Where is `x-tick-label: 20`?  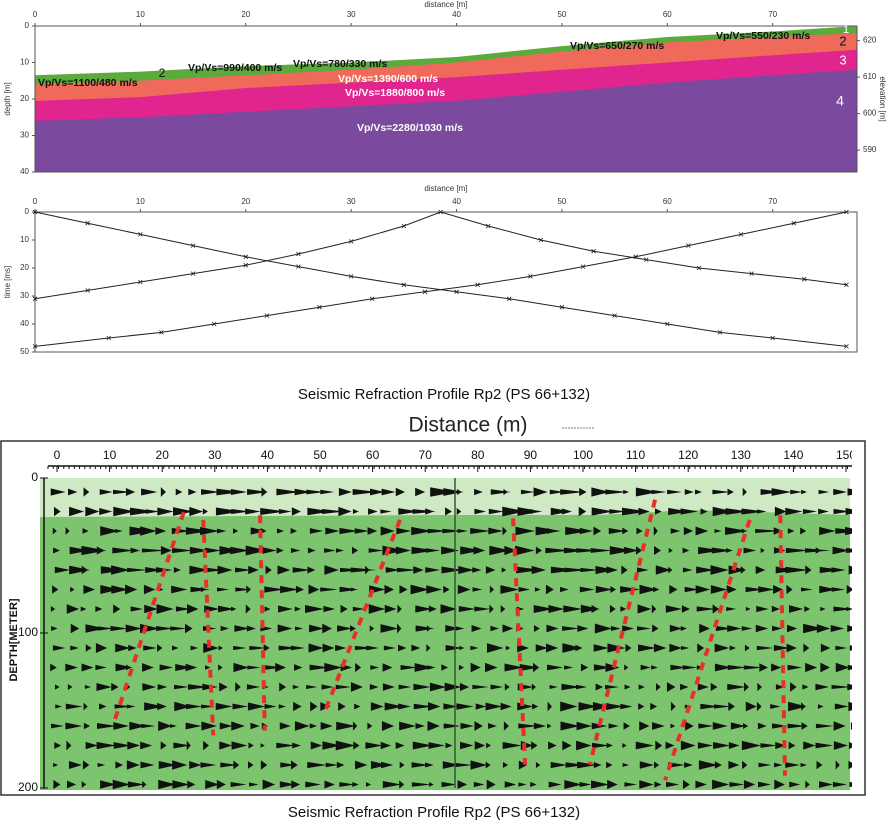 x-tick-label: 20 is located at coordinates (245, 14).